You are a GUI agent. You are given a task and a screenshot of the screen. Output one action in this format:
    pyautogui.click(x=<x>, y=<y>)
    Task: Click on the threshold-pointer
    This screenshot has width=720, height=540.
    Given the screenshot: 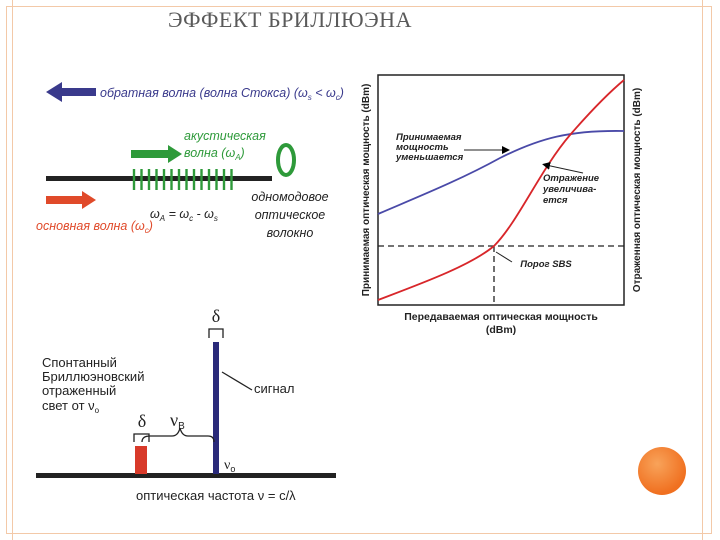 What is the action you would take?
    pyautogui.click(x=504, y=257)
    